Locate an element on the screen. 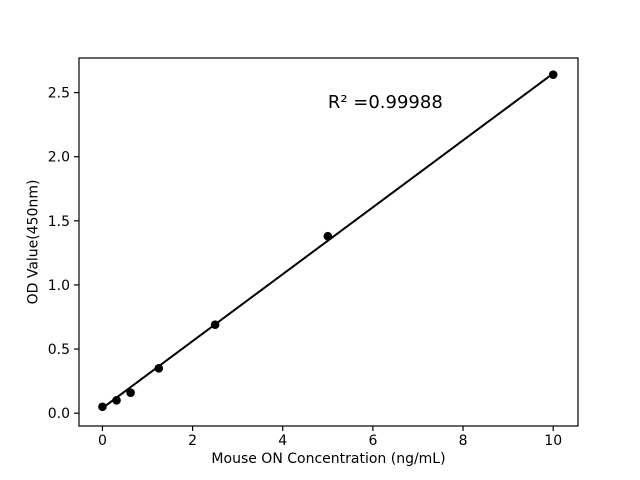 This screenshot has height=480, width=640. x-tick-label: 2 is located at coordinates (192, 441).